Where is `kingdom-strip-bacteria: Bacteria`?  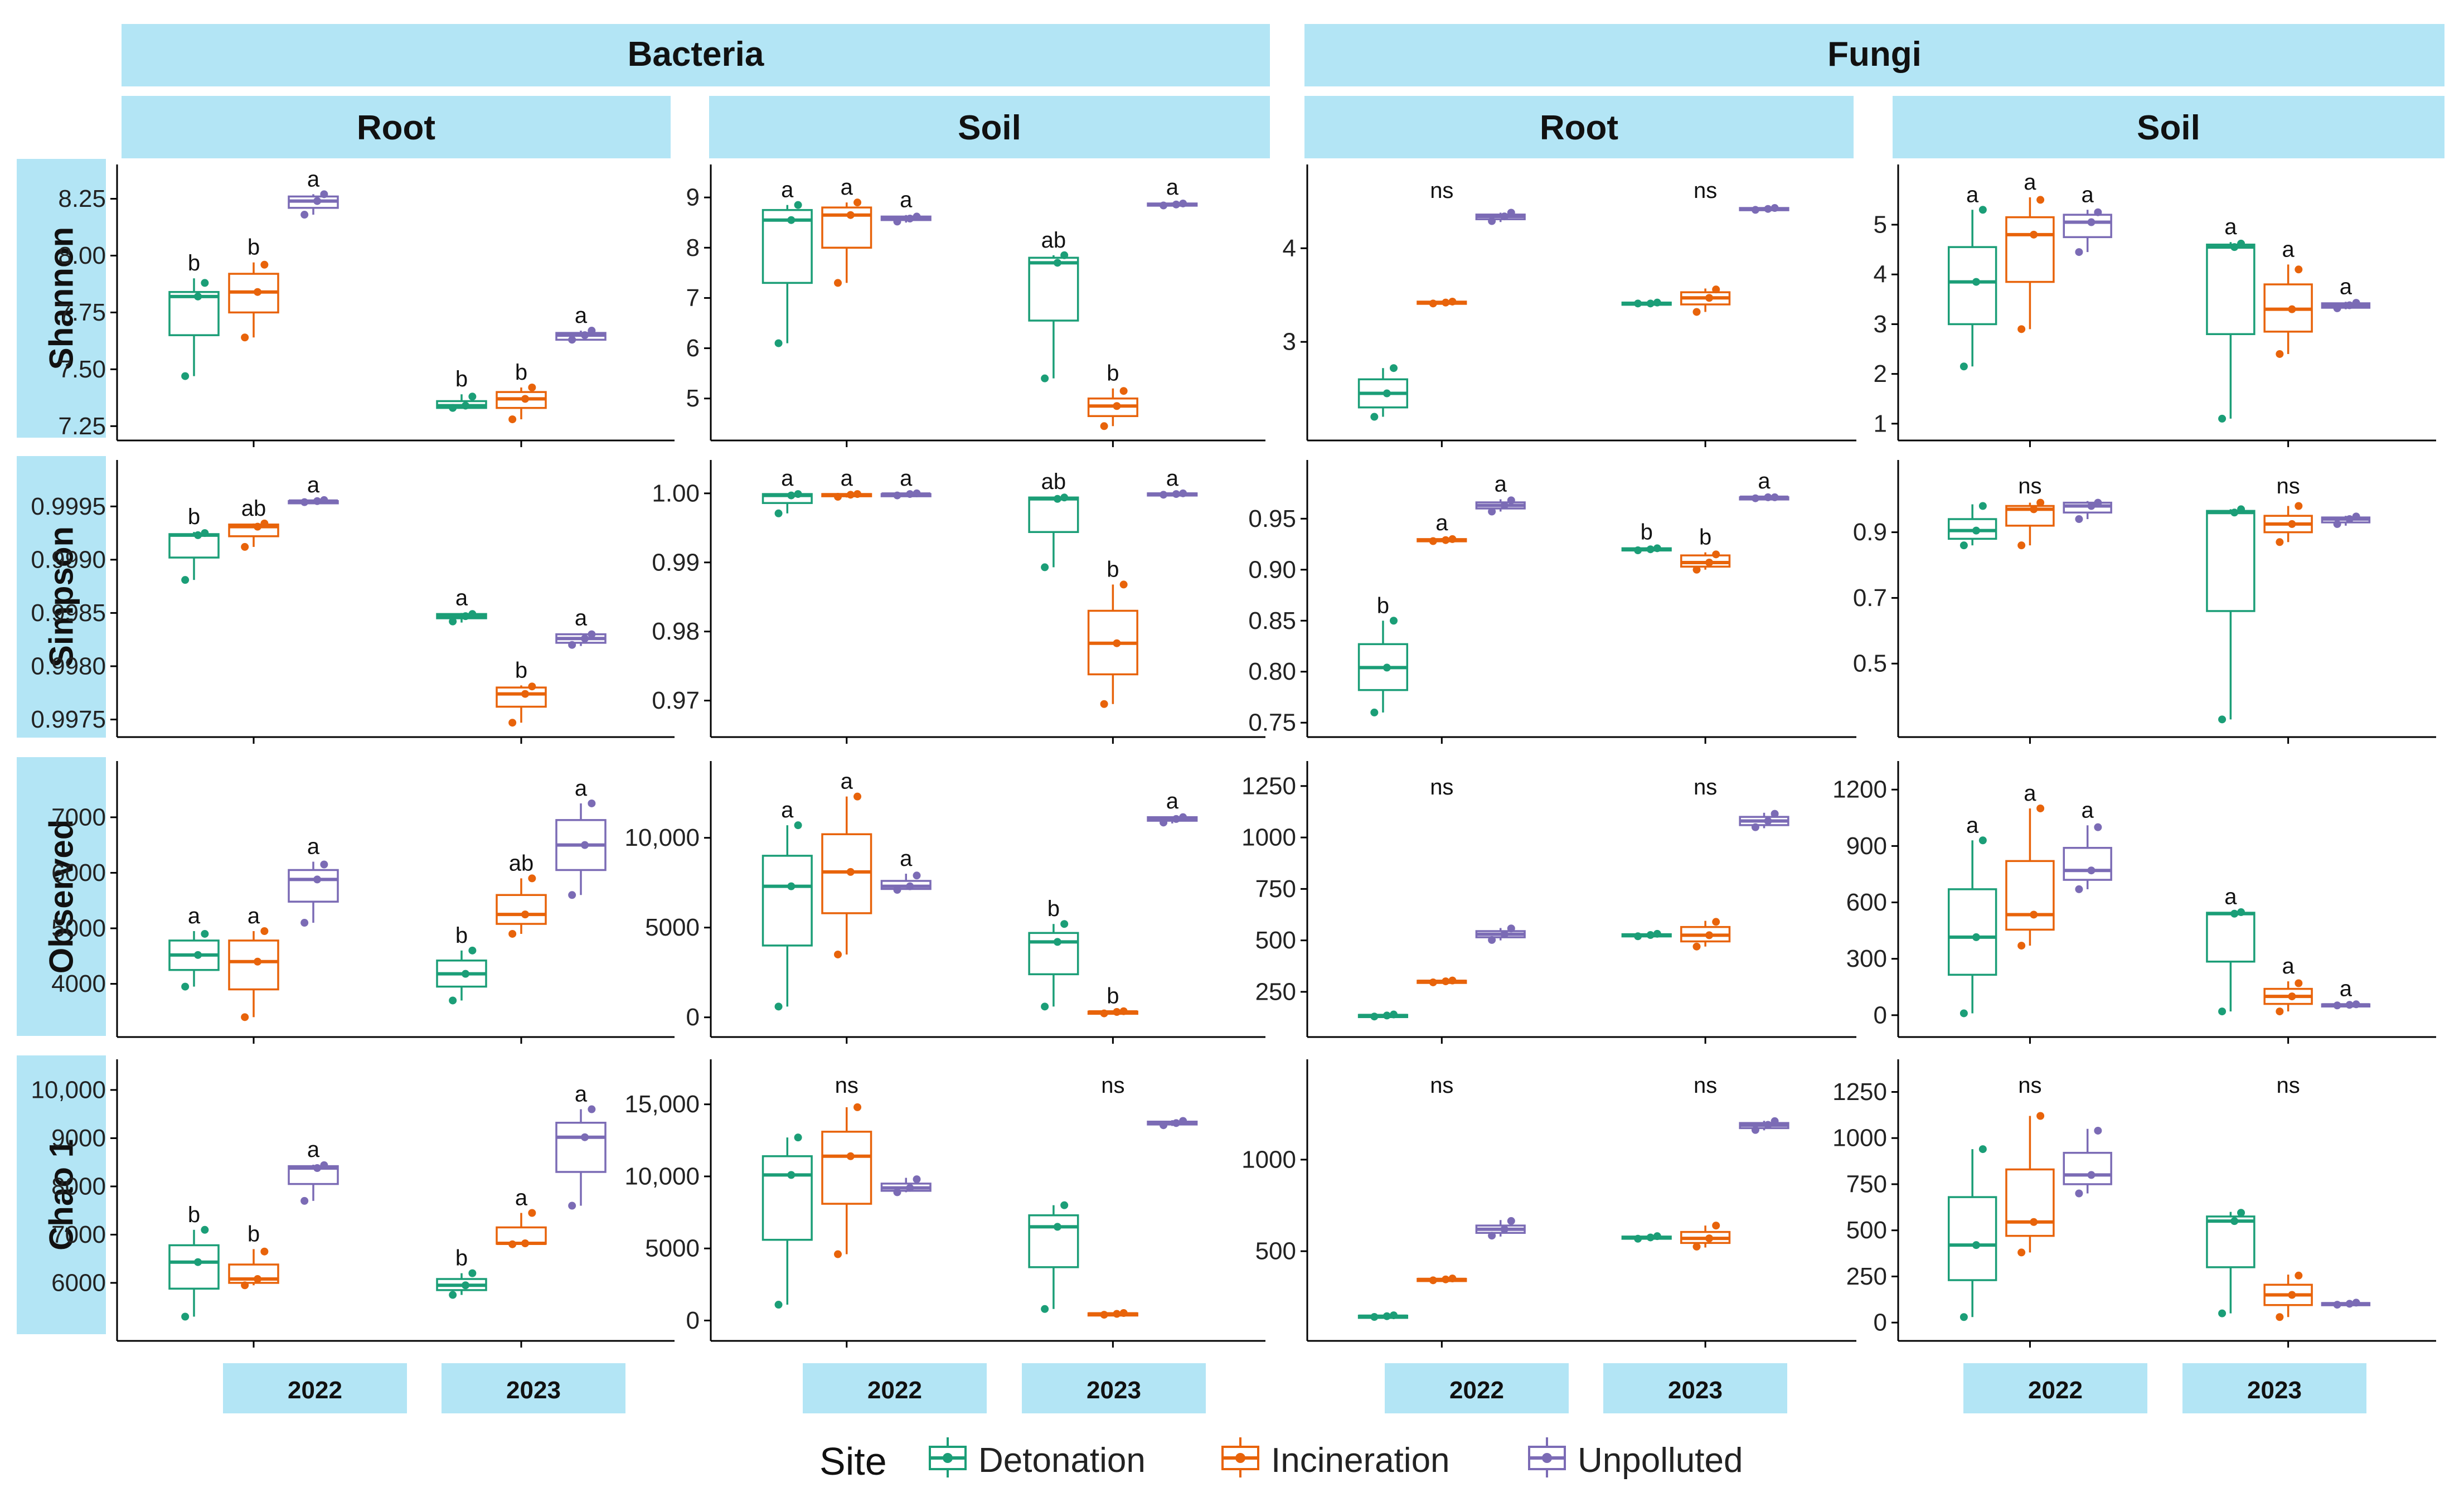
kingdom-strip-bacteria: Bacteria is located at coordinates (696, 55).